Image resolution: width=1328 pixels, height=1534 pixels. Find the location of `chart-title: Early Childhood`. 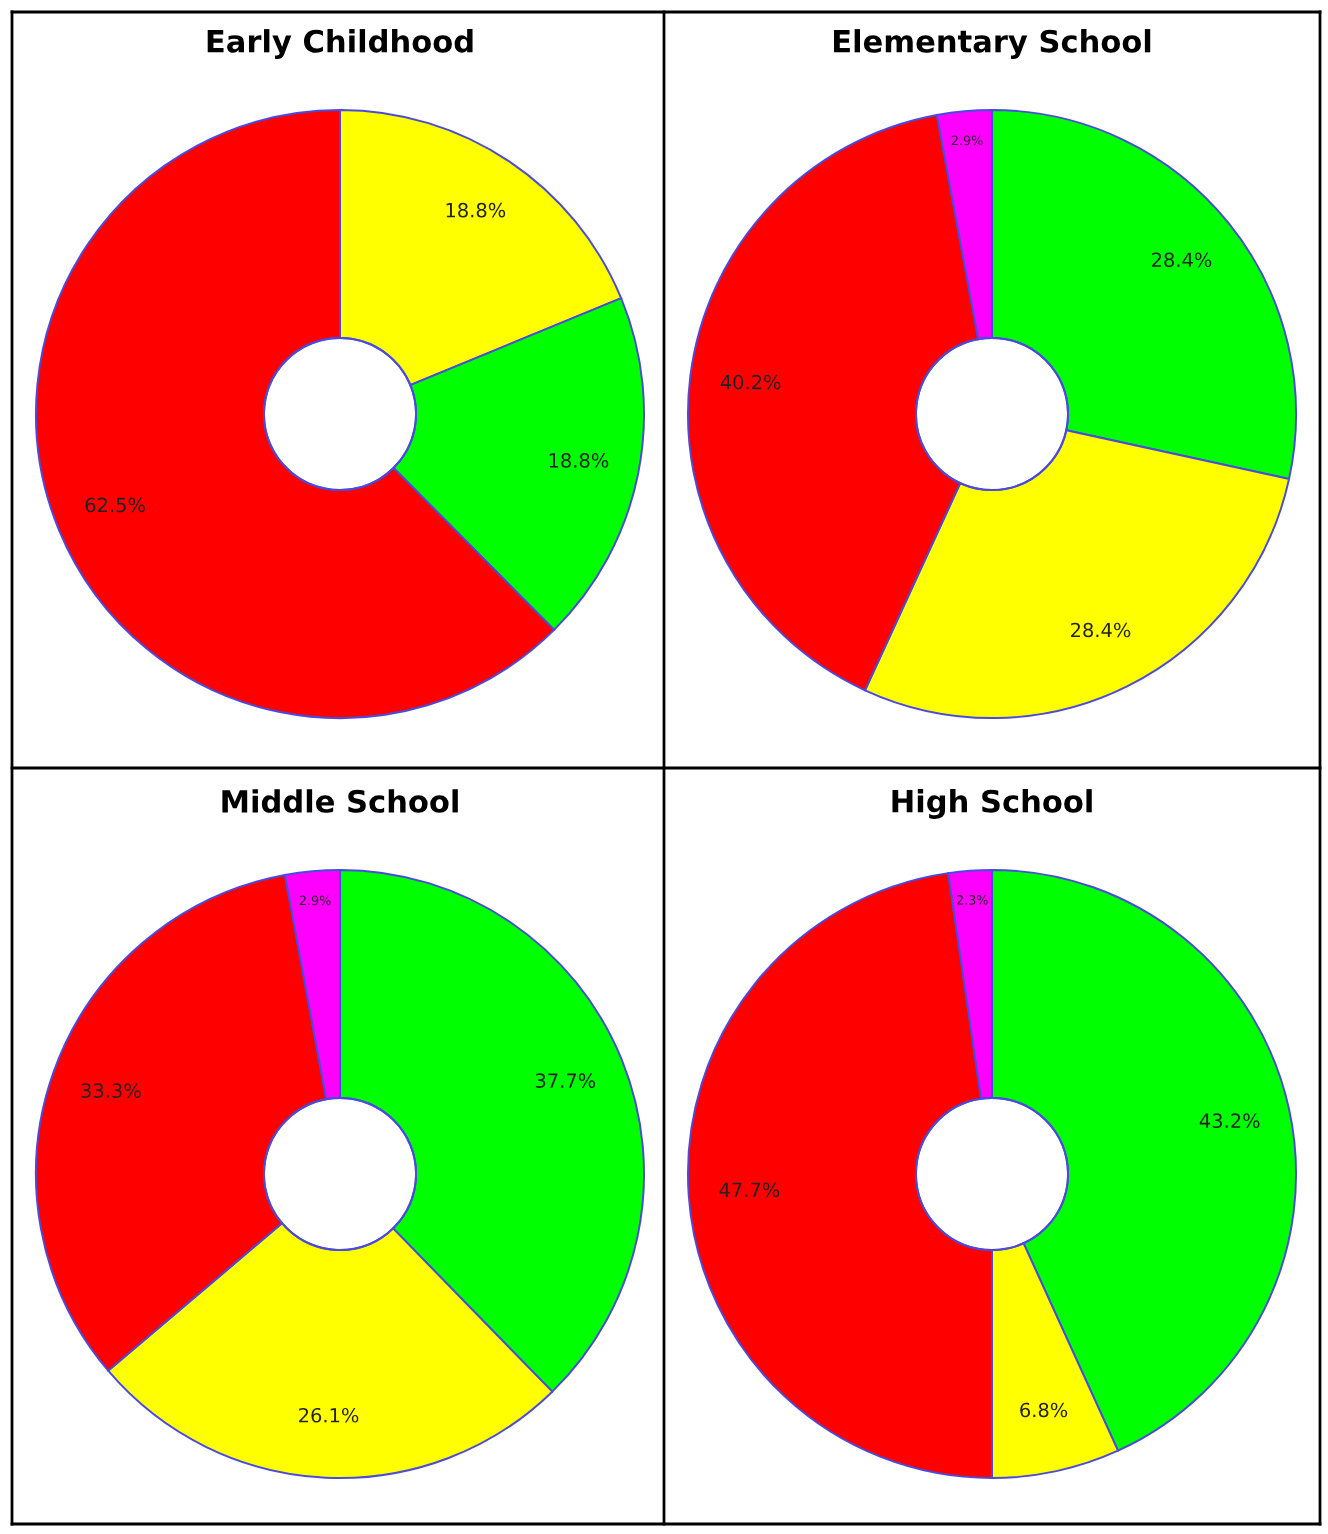

chart-title: Early Childhood is located at coordinates (340, 44).